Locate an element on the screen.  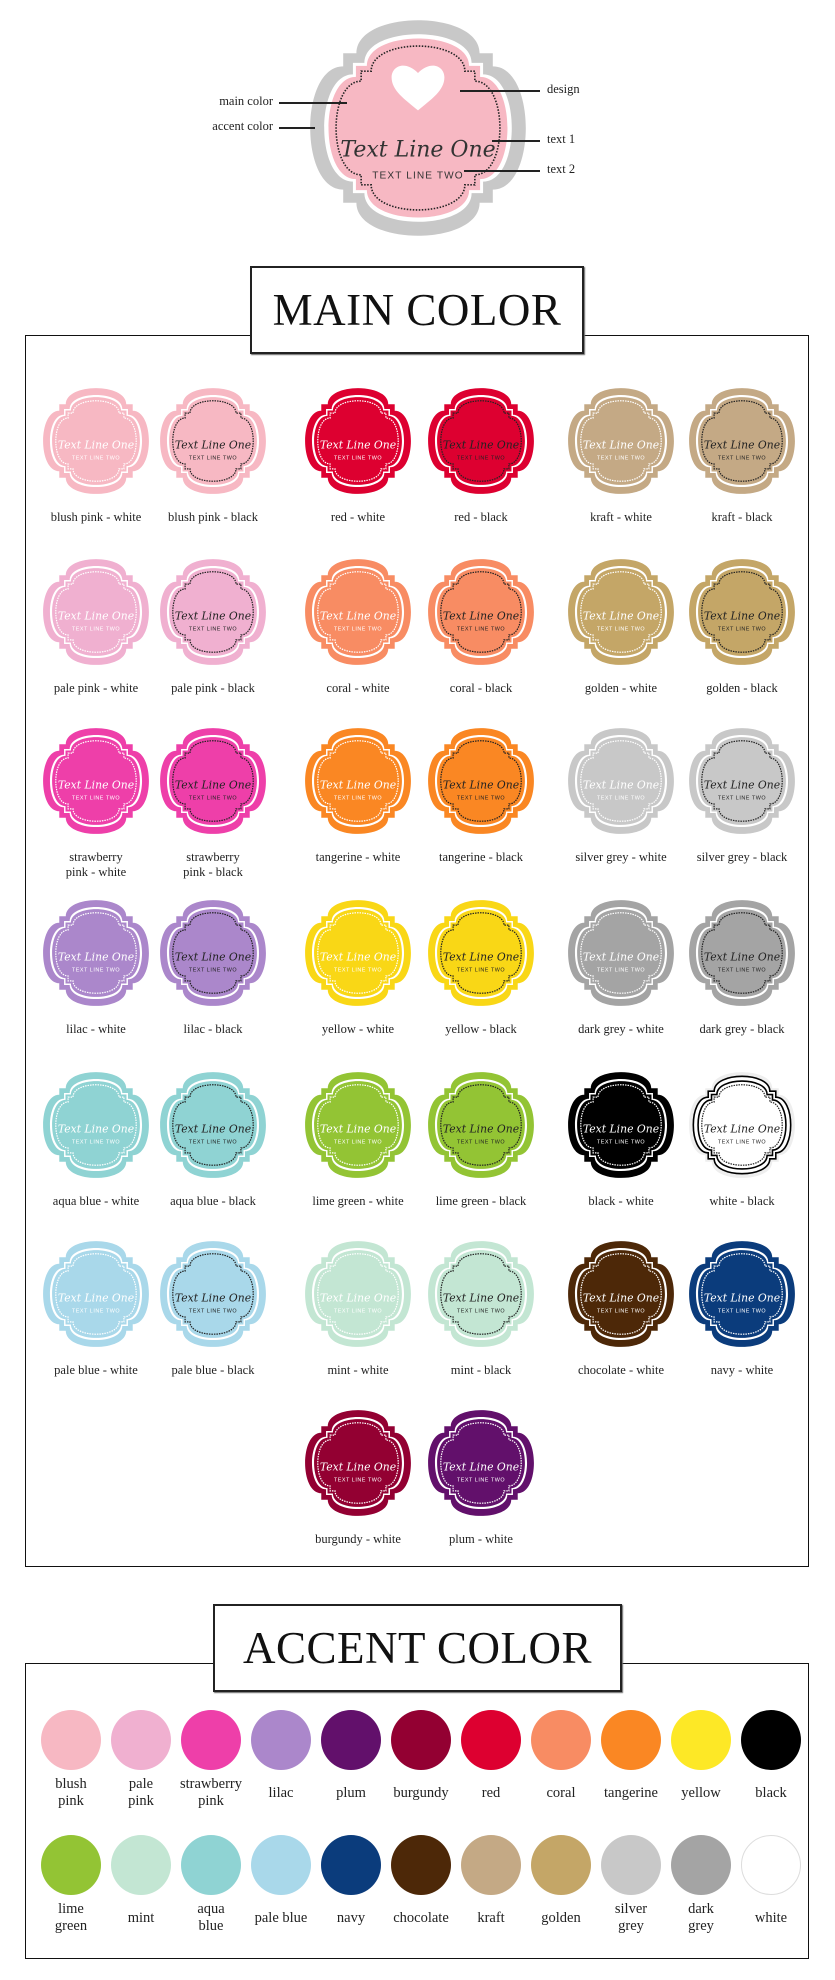
accent-color-label: tangerine is located at coordinates (631, 1792).